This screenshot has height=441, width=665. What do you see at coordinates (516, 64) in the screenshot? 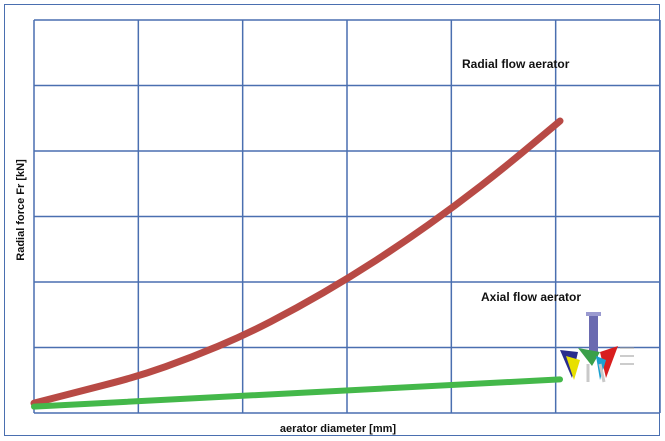
I see `series-label-radial: Radial flow aerator` at bounding box center [516, 64].